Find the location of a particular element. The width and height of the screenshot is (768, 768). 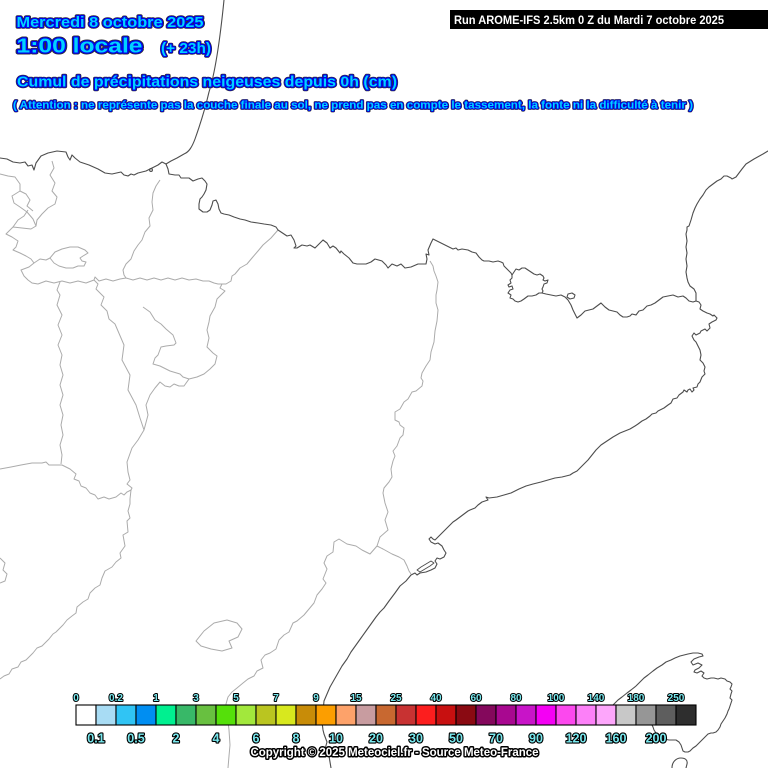

svg-text: 180 is located at coordinates (636, 698).